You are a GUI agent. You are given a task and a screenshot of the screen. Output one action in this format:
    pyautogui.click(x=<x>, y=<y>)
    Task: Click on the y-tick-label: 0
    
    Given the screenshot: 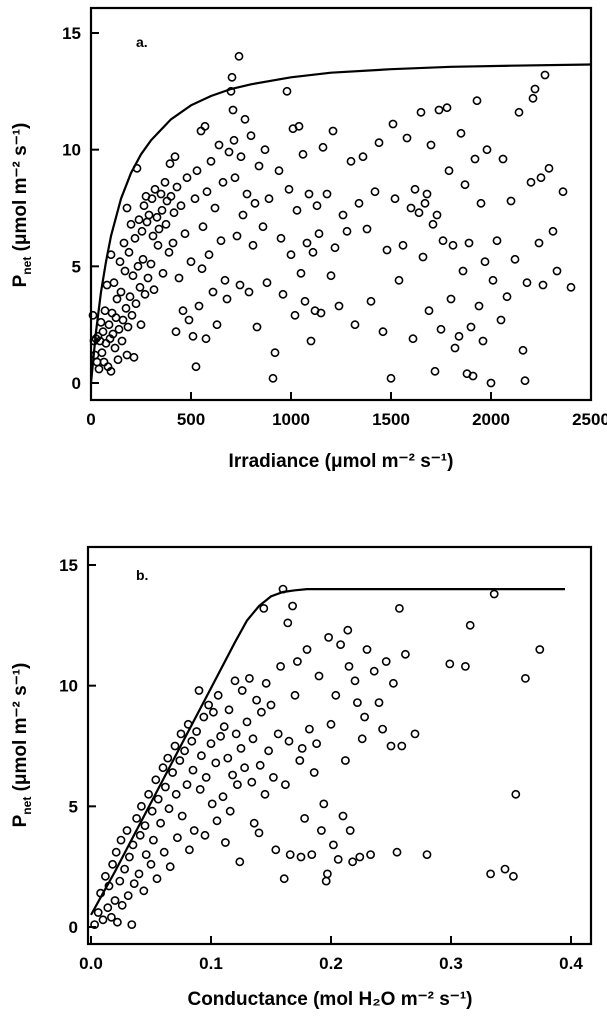 What is the action you would take?
    pyautogui.click(x=73, y=927)
    